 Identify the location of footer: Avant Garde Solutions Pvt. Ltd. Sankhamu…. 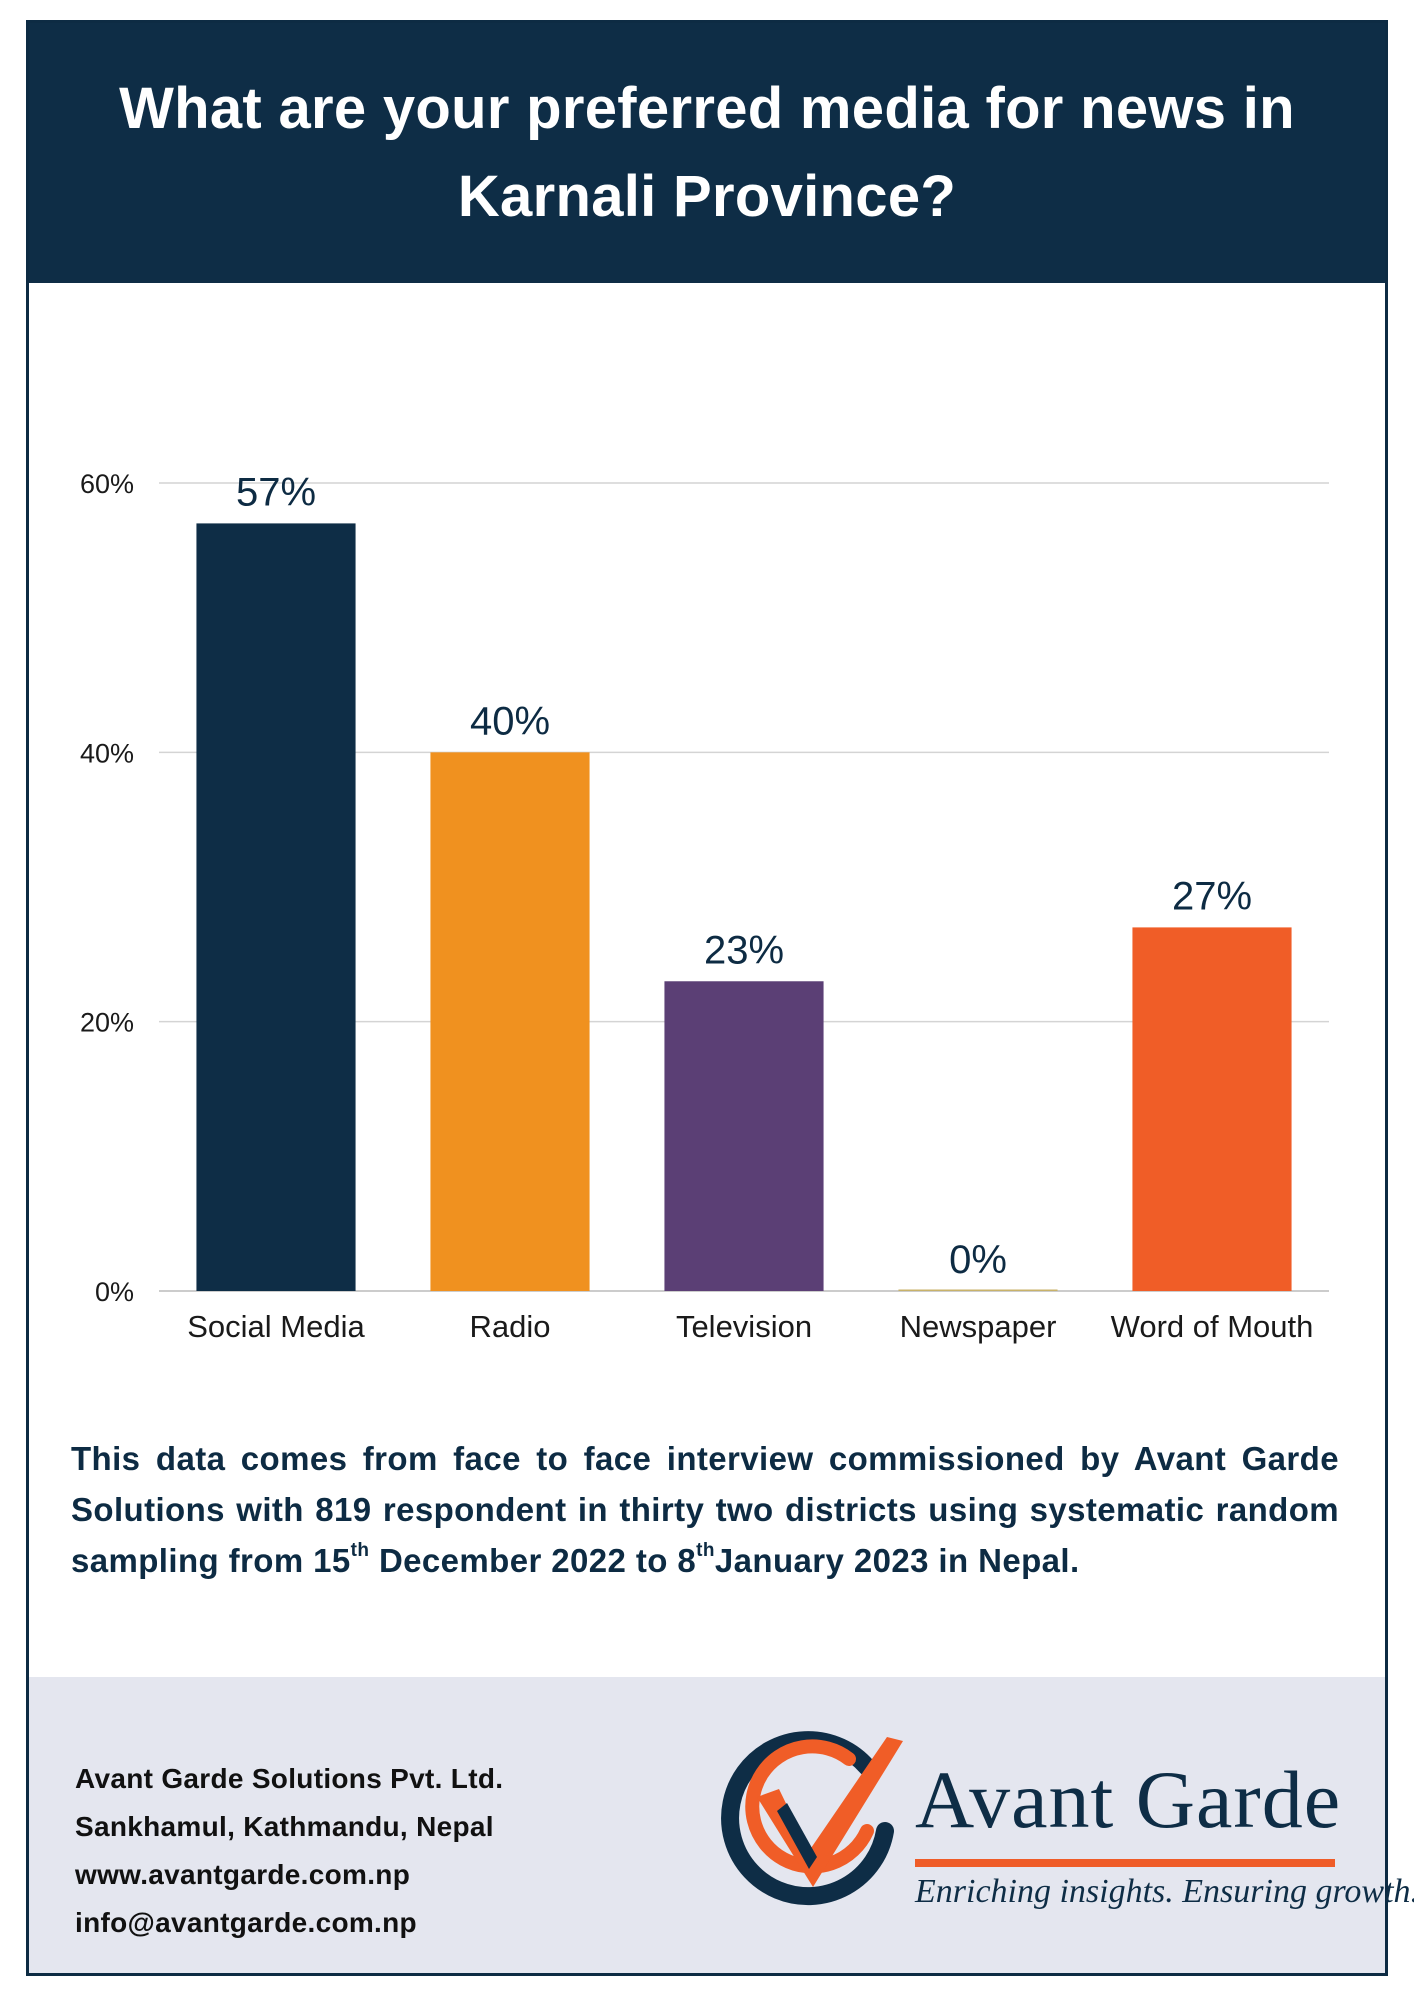
(721, 1825).